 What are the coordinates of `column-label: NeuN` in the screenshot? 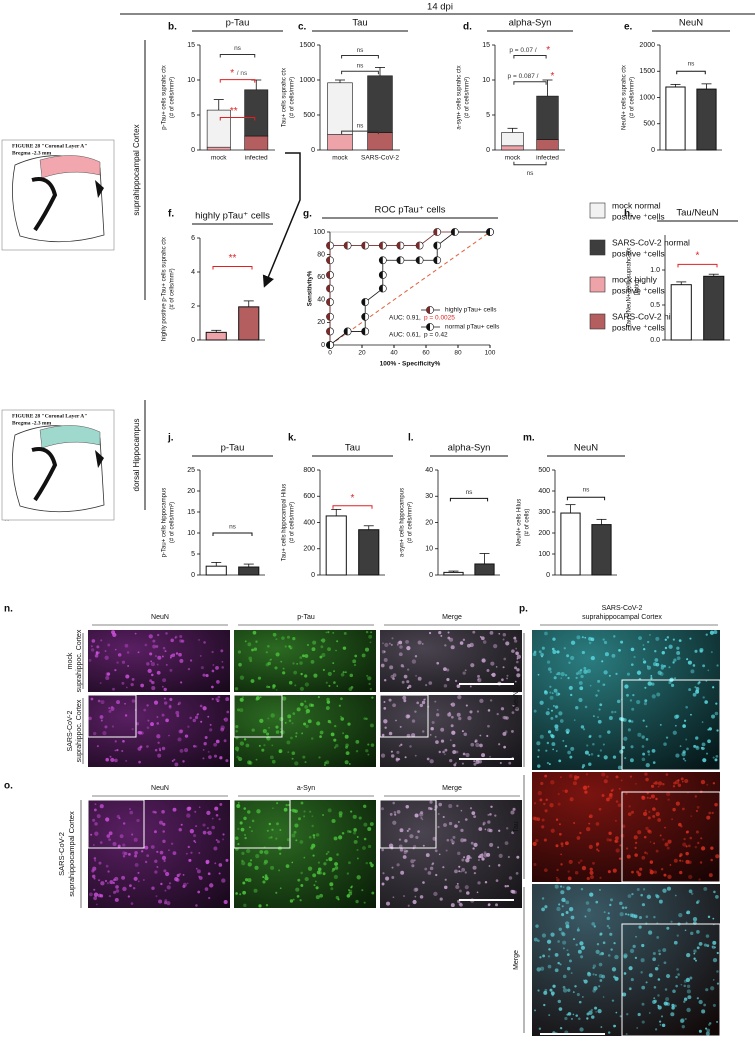 It's located at (160, 788).